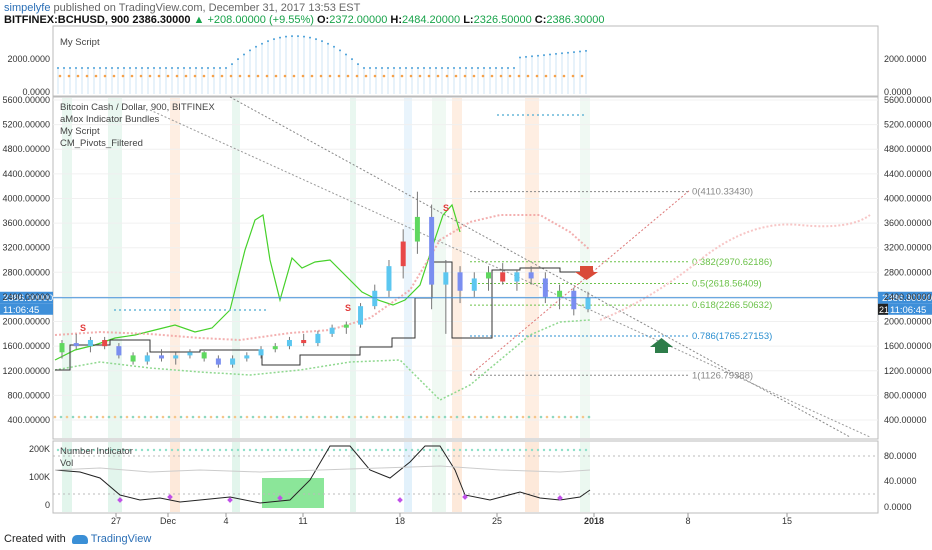  I want to click on x-tick-label: 8, so click(687, 521).